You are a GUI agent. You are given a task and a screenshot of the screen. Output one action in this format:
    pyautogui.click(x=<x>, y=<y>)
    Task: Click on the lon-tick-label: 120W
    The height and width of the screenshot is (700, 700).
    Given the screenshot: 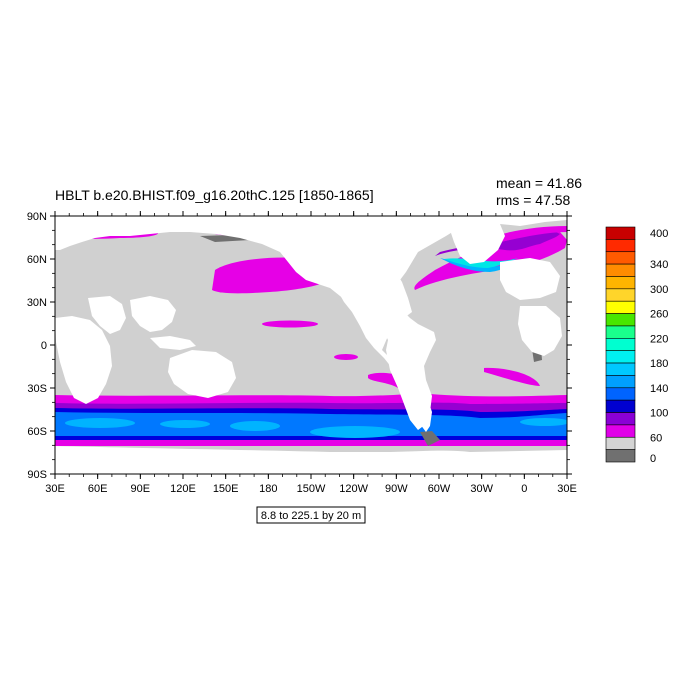 What is the action you would take?
    pyautogui.click(x=353, y=489)
    